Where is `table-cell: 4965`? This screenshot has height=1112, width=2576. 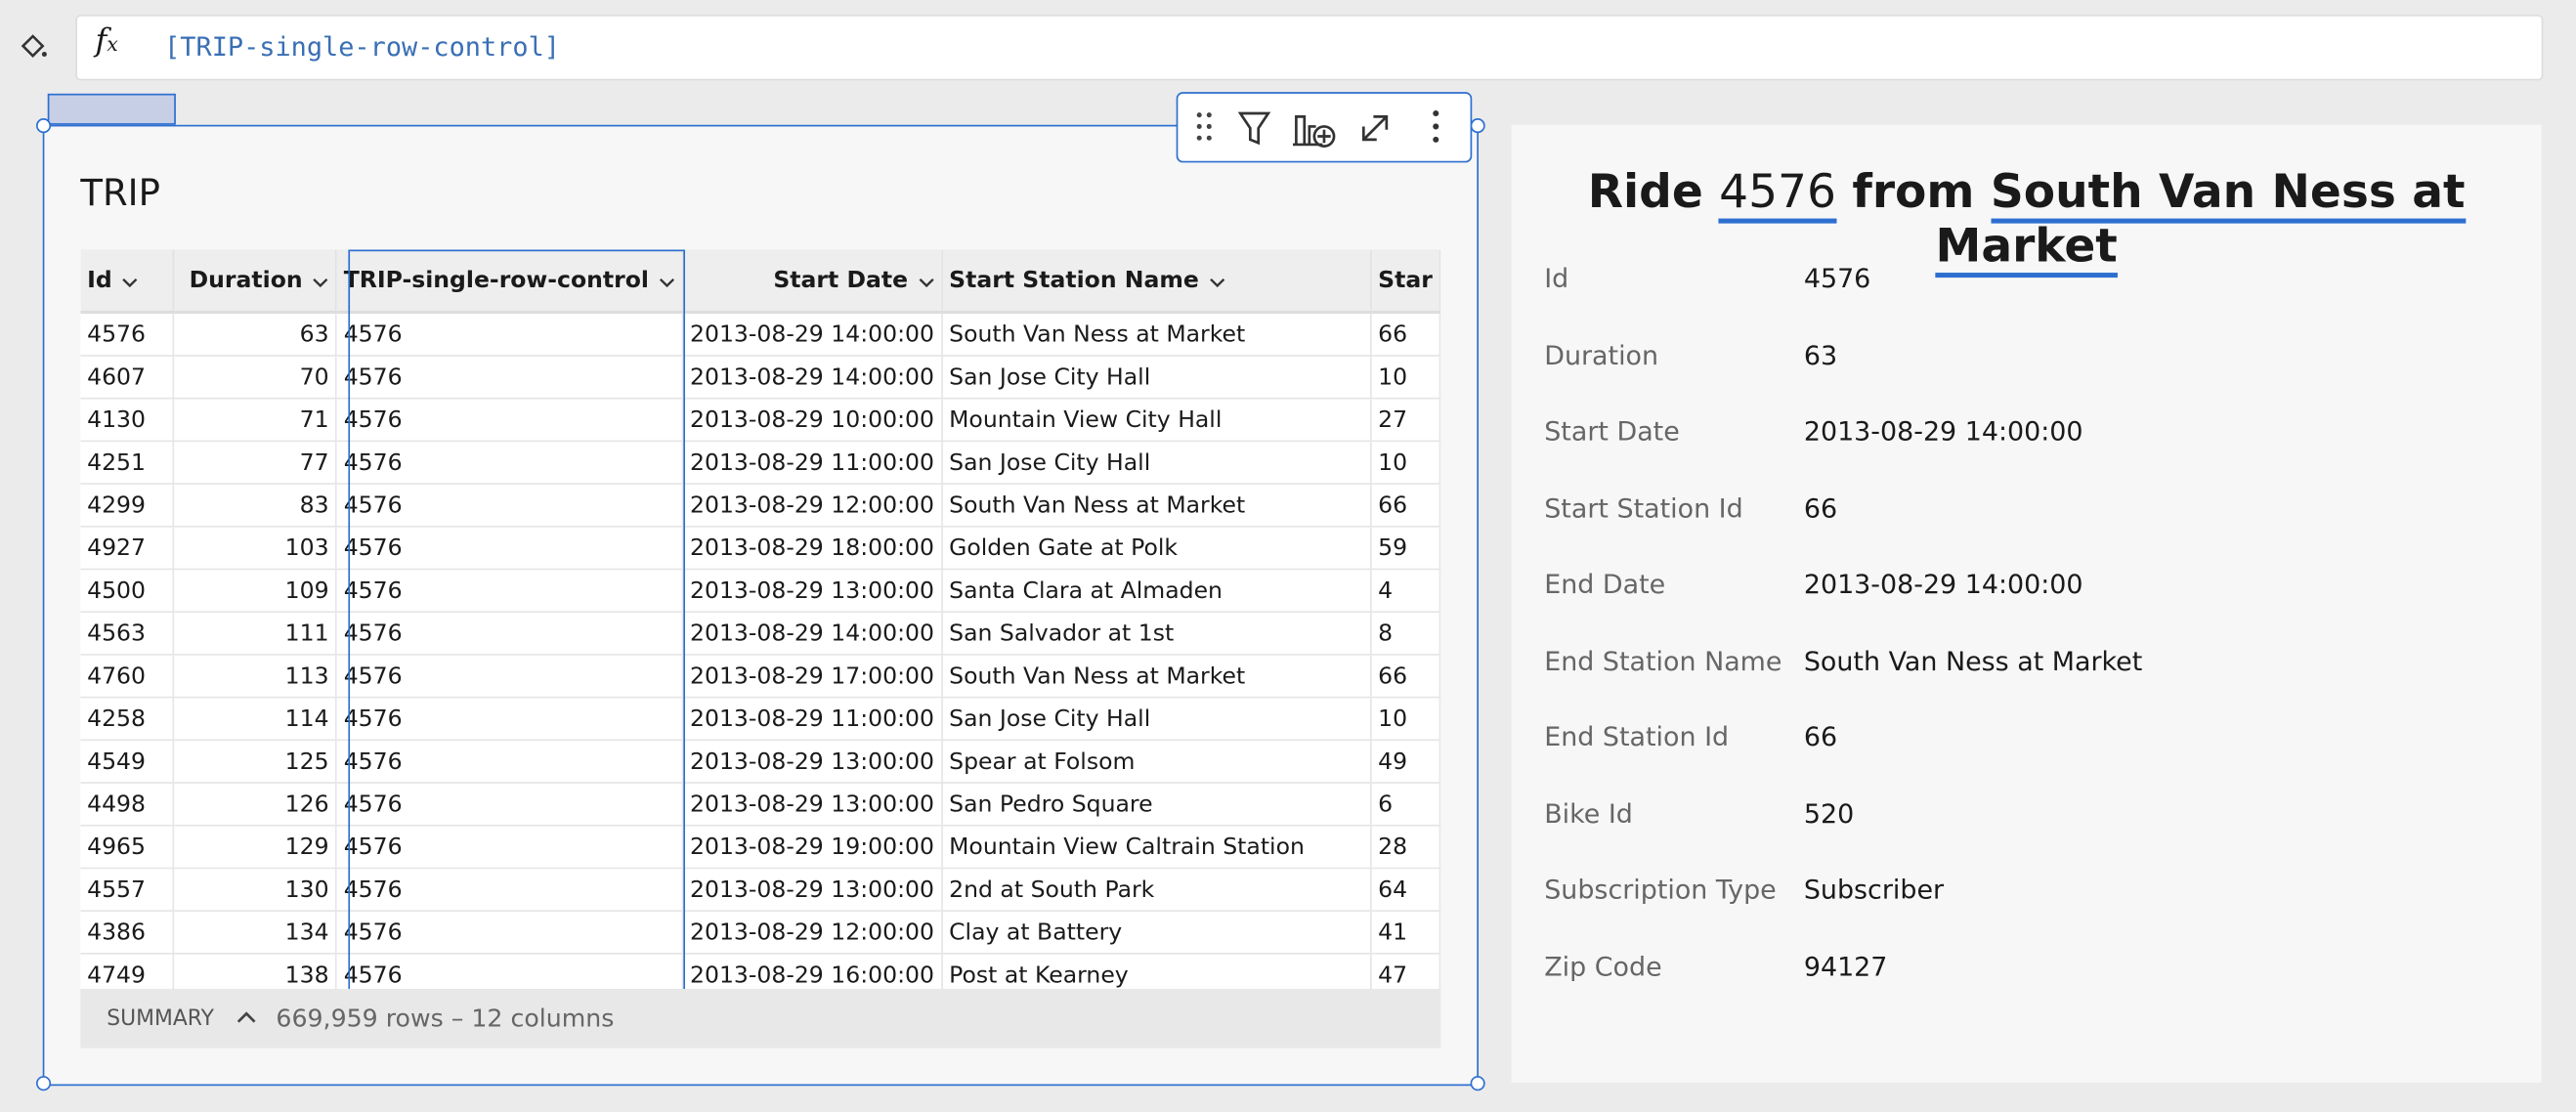
table-cell: 4965 is located at coordinates (127, 848).